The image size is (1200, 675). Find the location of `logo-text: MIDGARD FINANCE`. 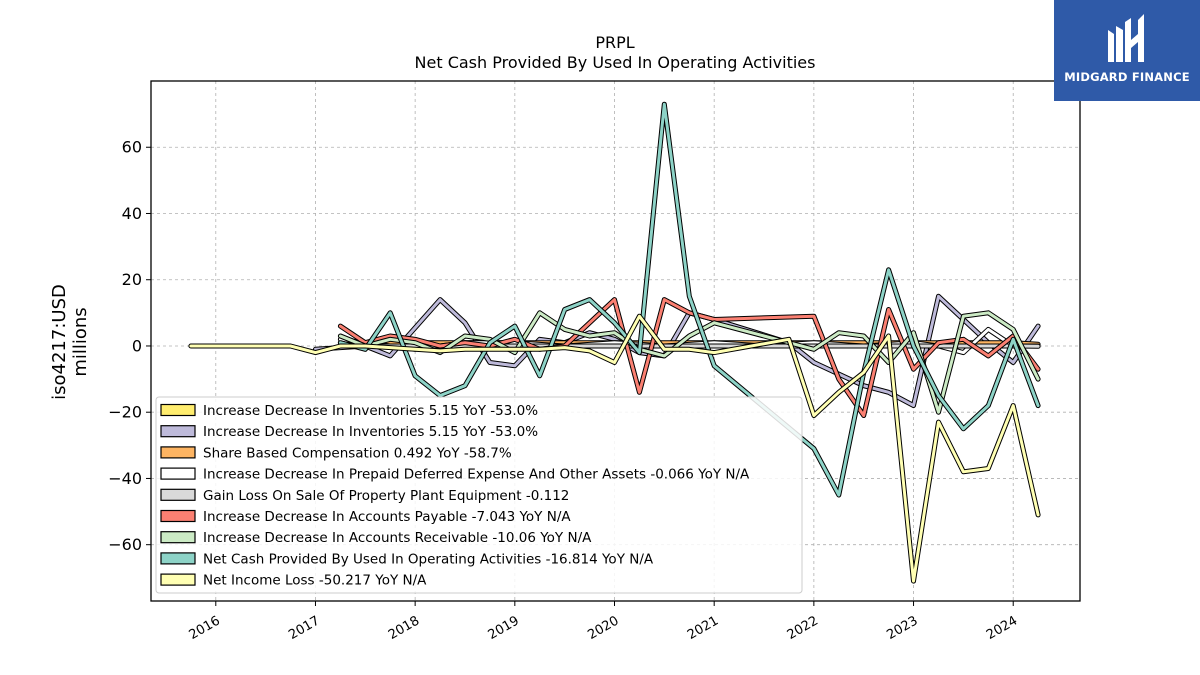

logo-text: MIDGARD FINANCE is located at coordinates (1127, 77).